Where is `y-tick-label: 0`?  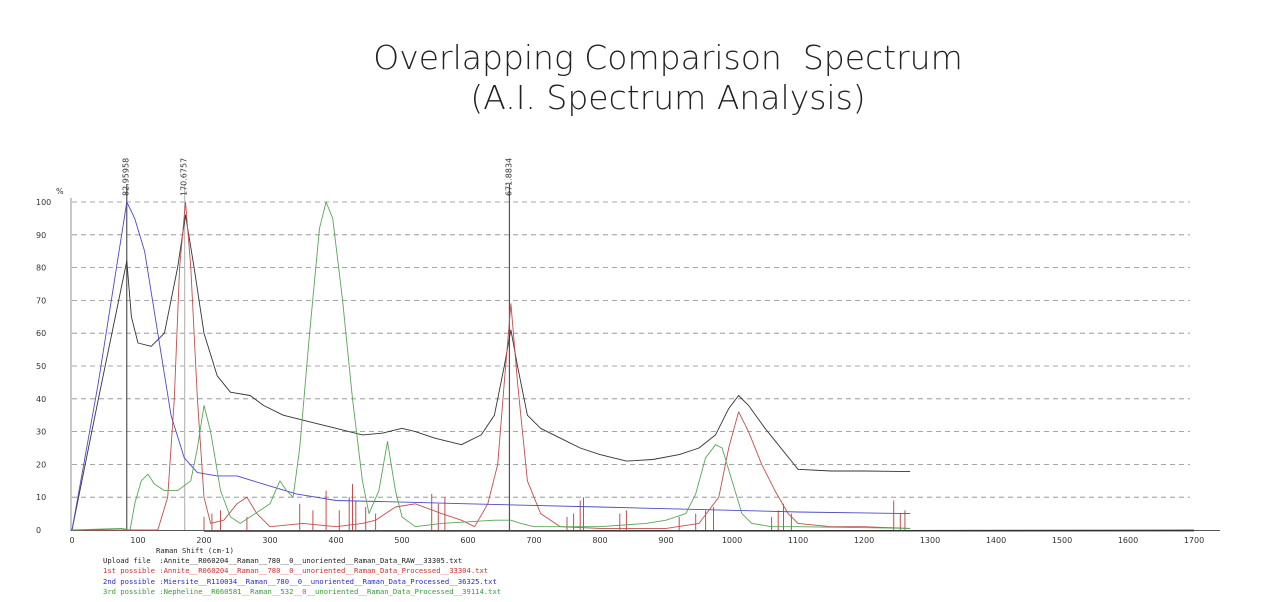 y-tick-label: 0 is located at coordinates (38, 530).